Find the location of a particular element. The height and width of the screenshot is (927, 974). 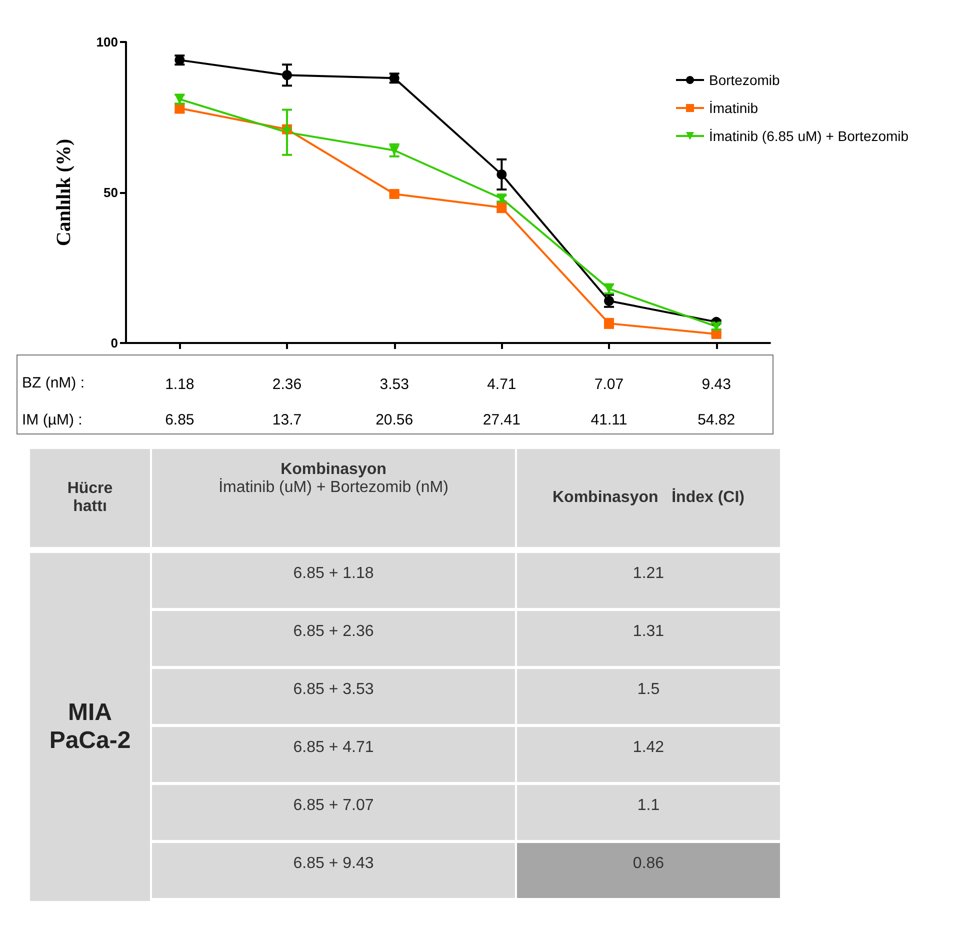

text: 54.82 is located at coordinates (717, 420).